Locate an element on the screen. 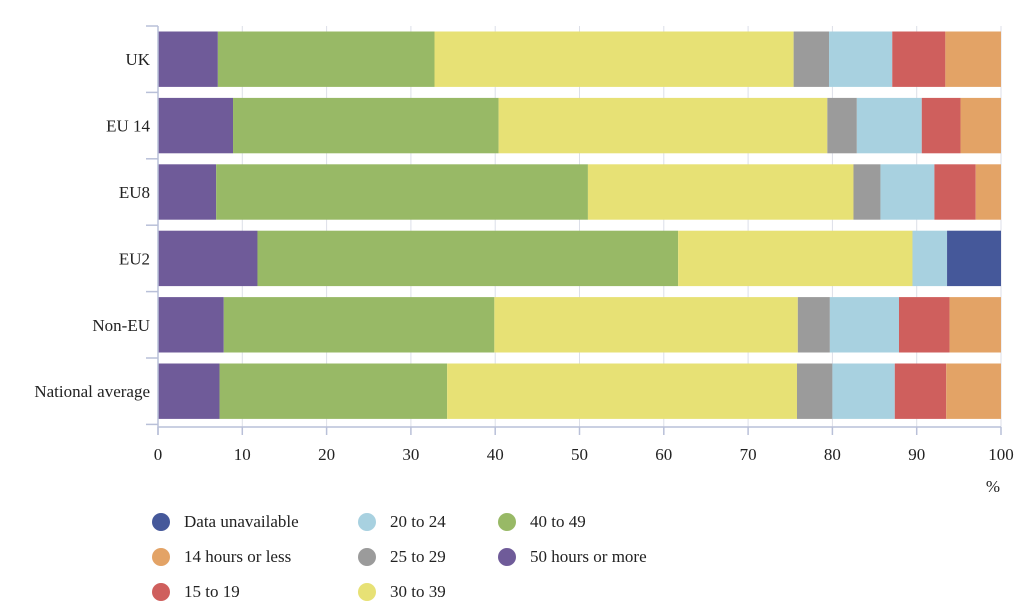 The image size is (1024, 613). legend-item: 30 to 39 is located at coordinates (402, 592).